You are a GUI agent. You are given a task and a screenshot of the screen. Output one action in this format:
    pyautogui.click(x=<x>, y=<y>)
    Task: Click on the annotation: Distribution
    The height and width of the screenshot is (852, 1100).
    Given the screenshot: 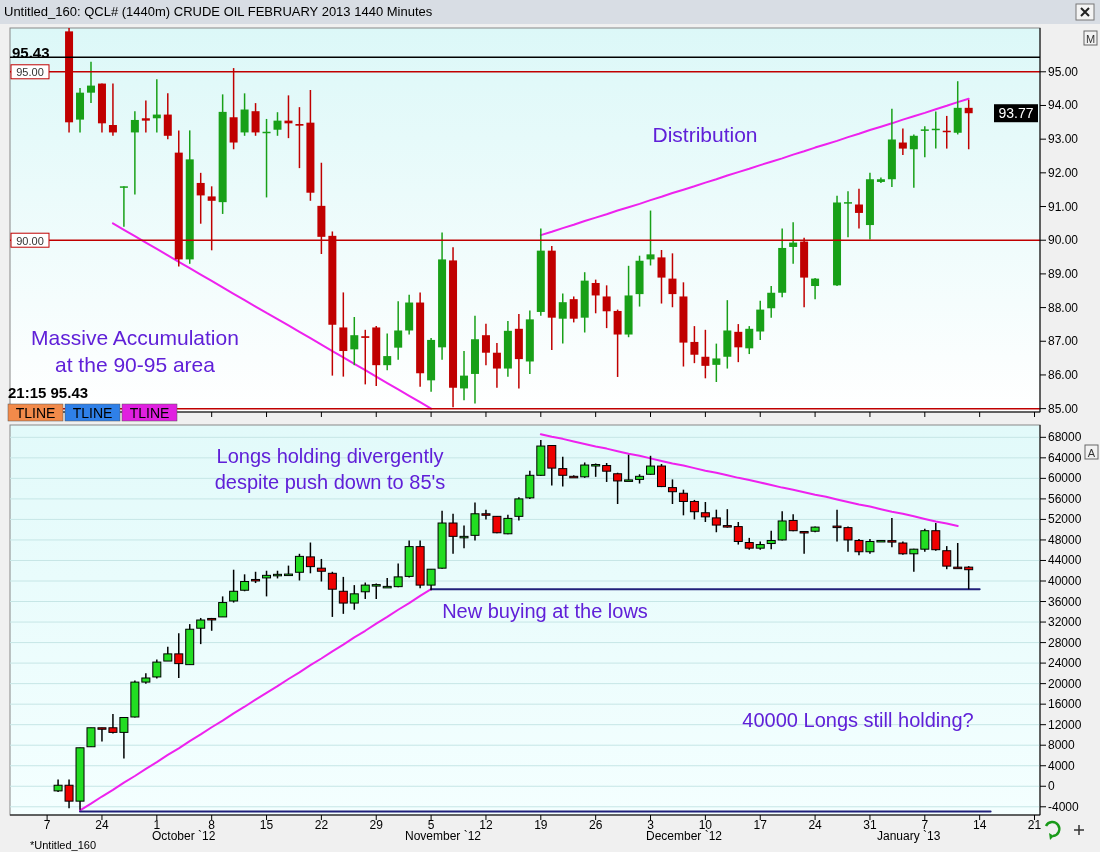 What is the action you would take?
    pyautogui.click(x=705, y=134)
    